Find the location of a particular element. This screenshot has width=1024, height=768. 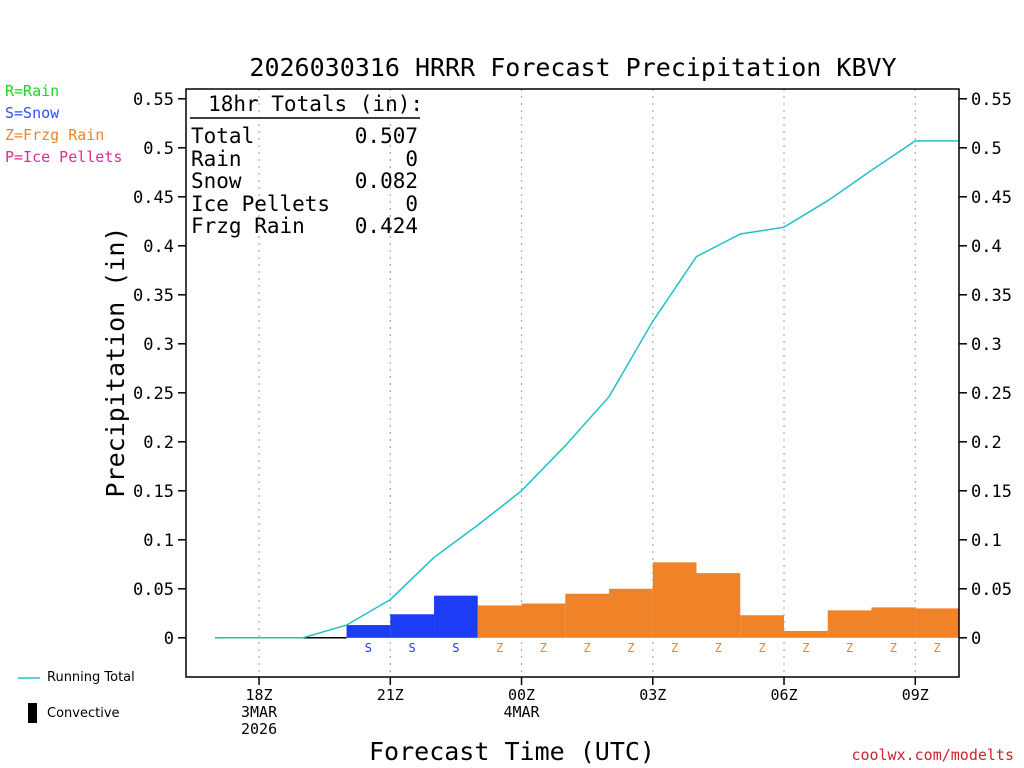

totals-label-total: Total is located at coordinates (222, 136).